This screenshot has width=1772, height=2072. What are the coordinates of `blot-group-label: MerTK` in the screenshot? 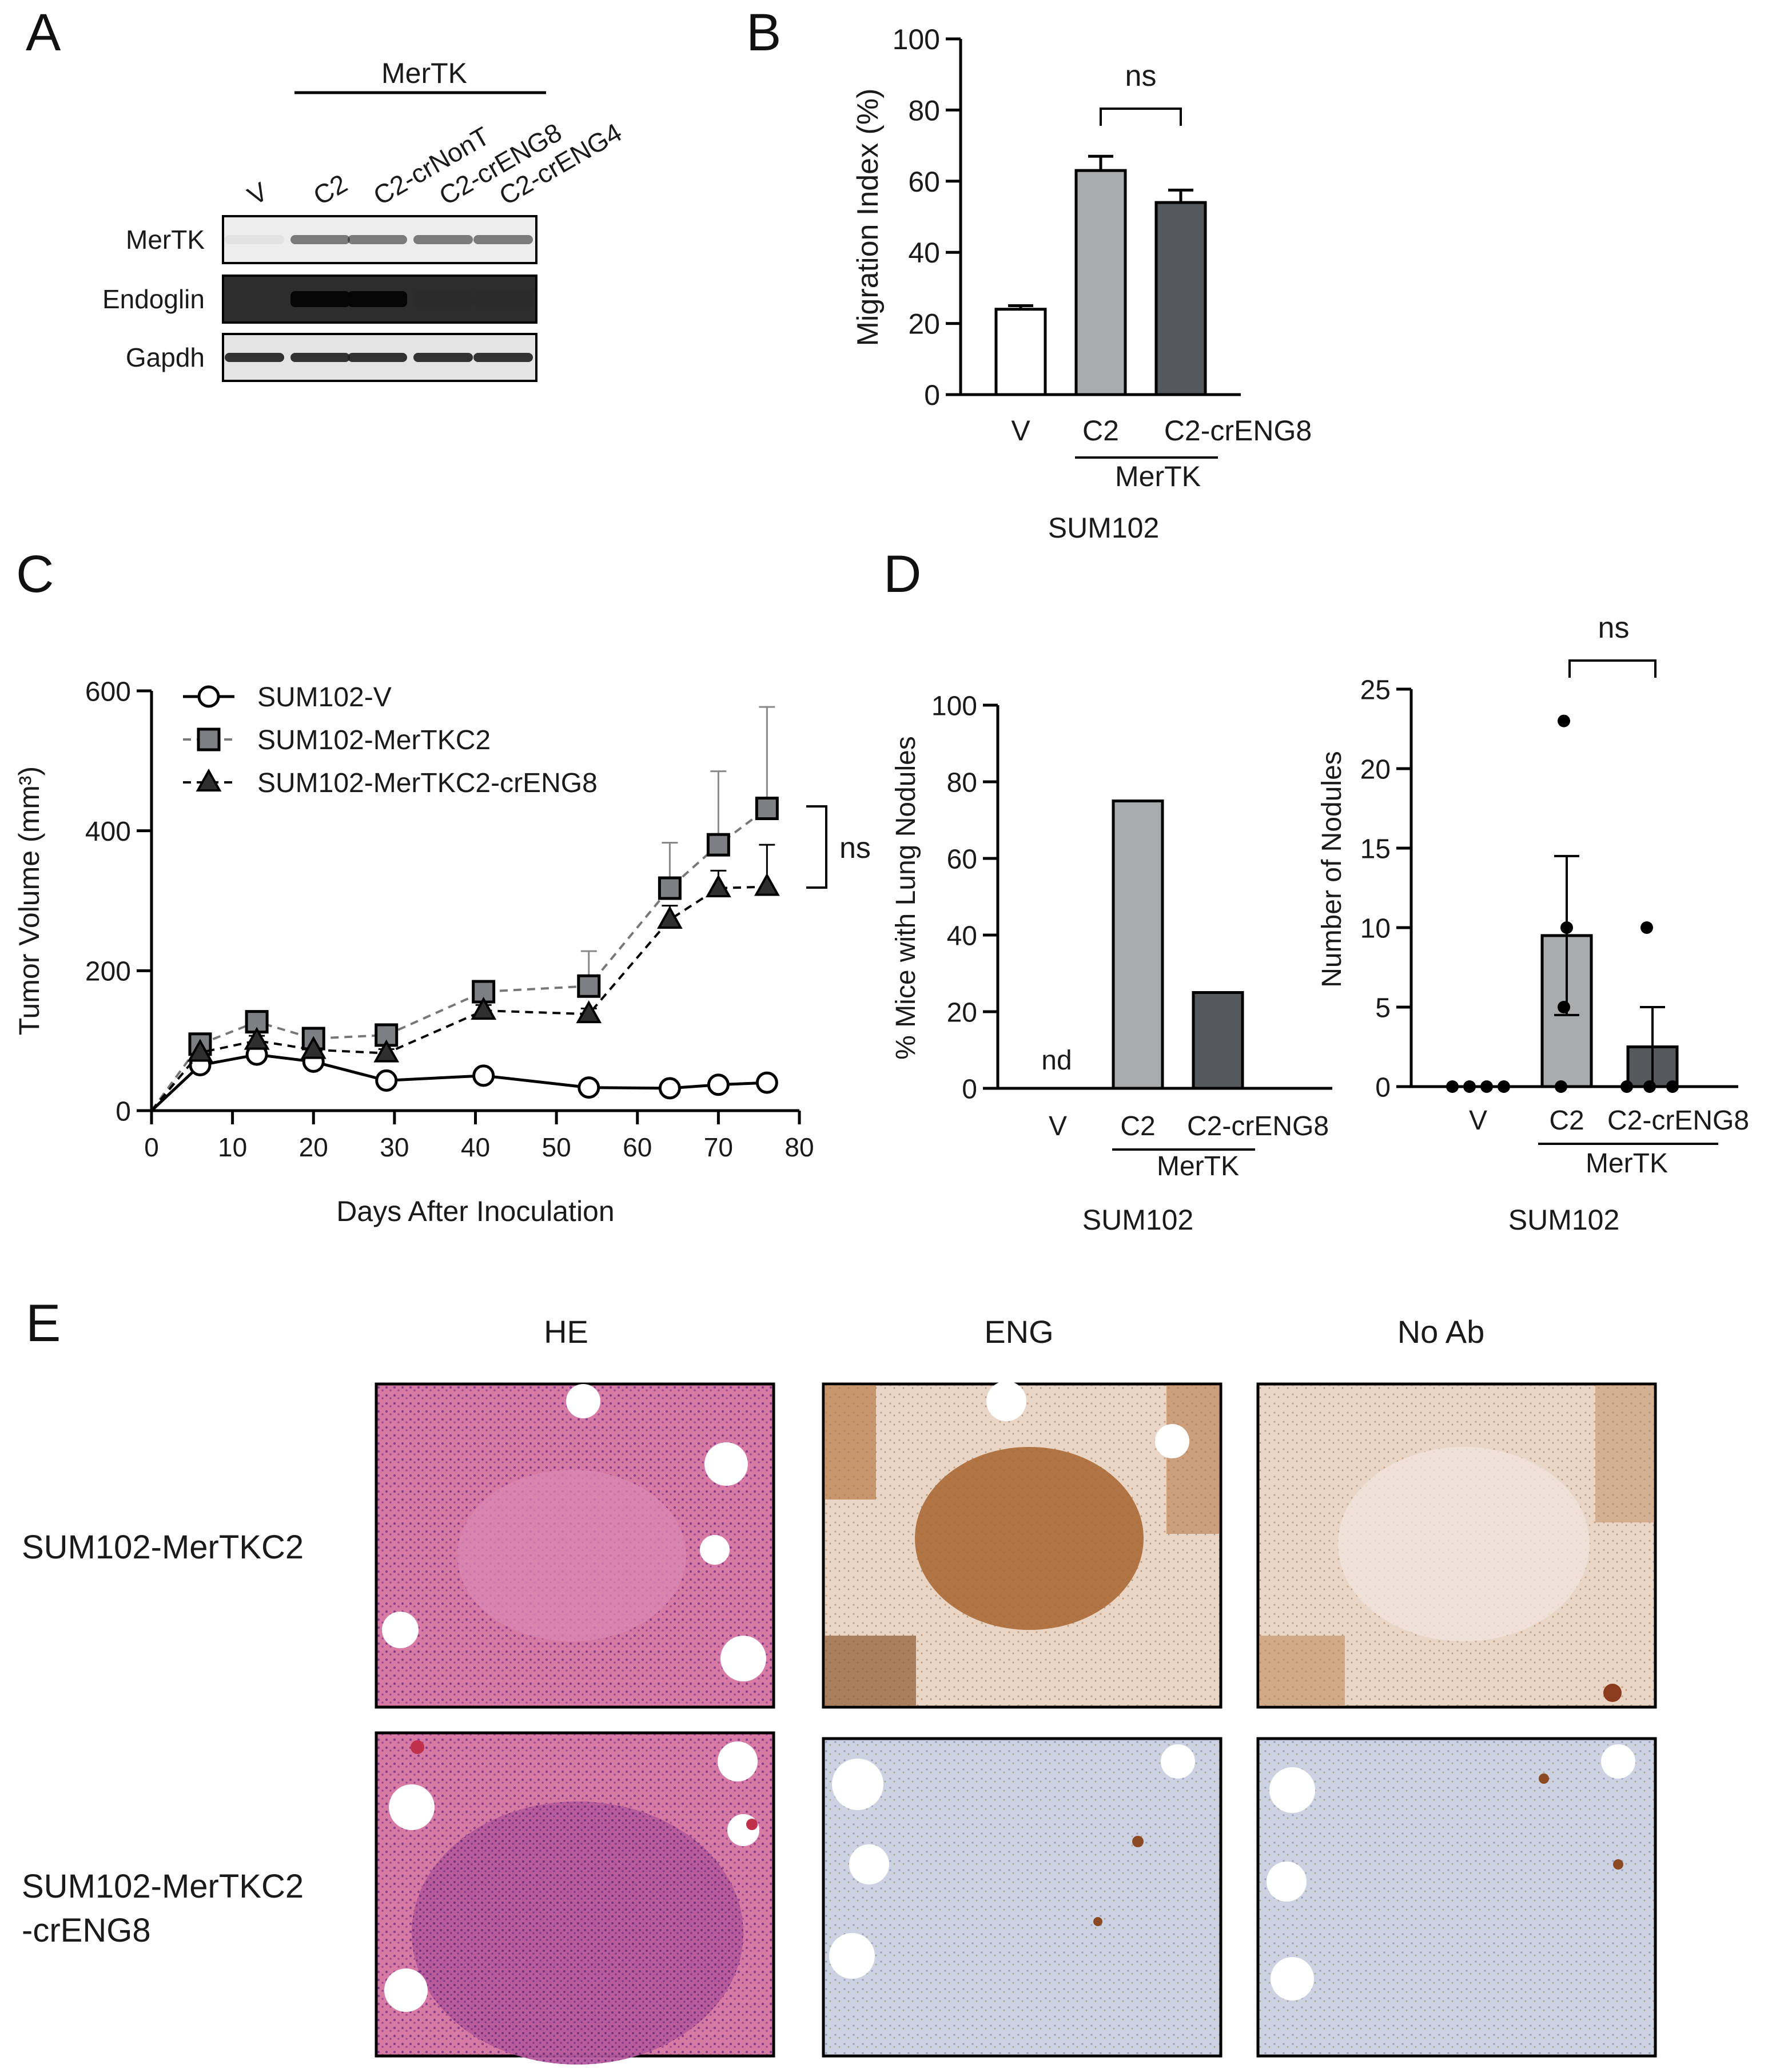 It's located at (424, 73).